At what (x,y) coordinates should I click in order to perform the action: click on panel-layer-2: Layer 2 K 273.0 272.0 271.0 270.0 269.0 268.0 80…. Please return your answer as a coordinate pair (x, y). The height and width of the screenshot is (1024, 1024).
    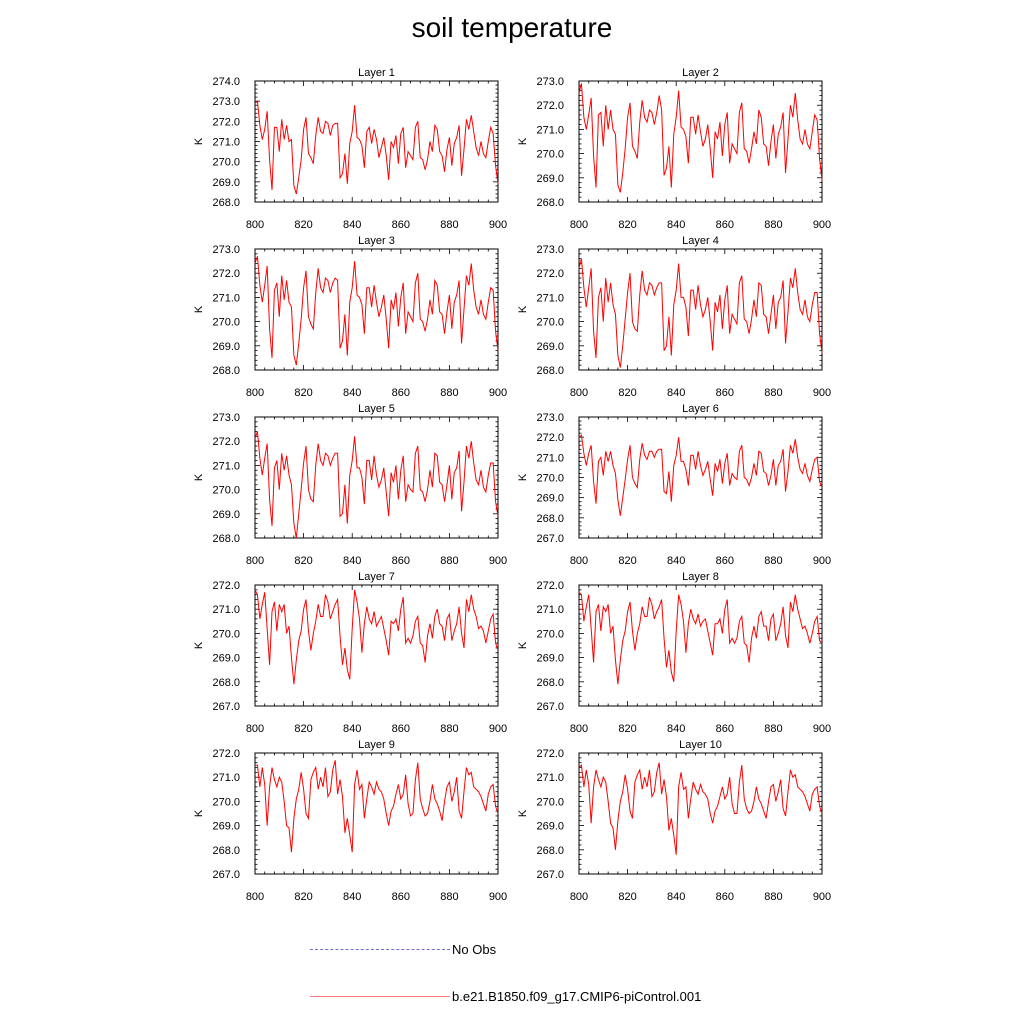
    Looking at the image, I should click on (674, 149).